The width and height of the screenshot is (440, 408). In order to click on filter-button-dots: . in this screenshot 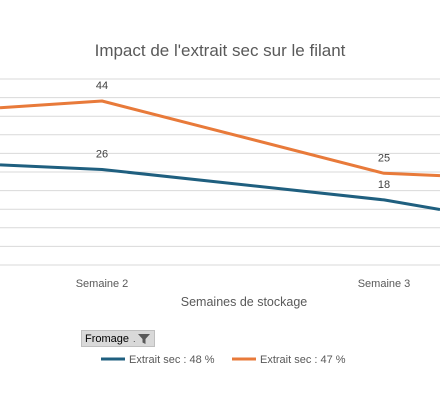, I will do `click(134, 338)`.